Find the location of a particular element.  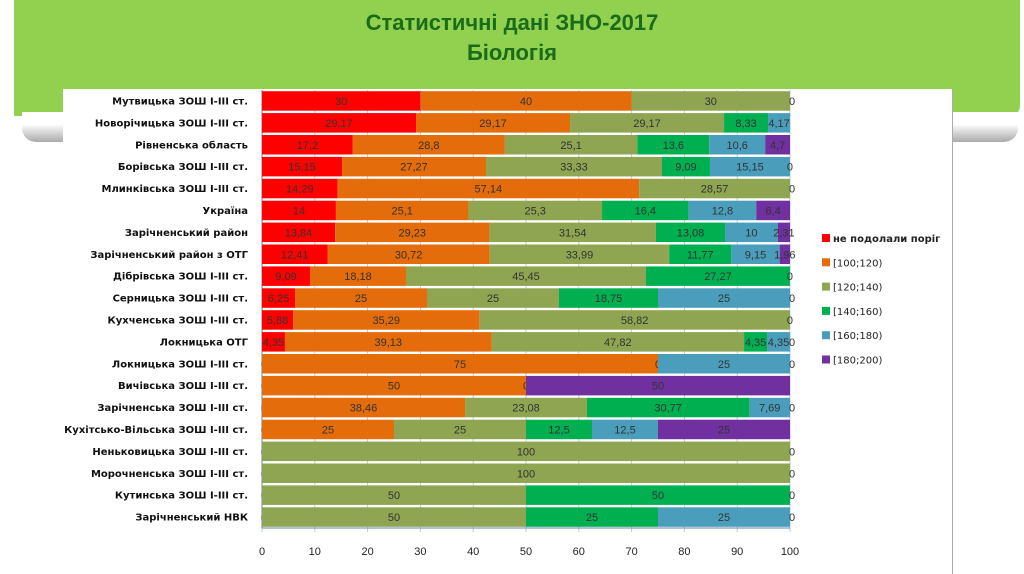

x-tick-label: 100 is located at coordinates (790, 552).